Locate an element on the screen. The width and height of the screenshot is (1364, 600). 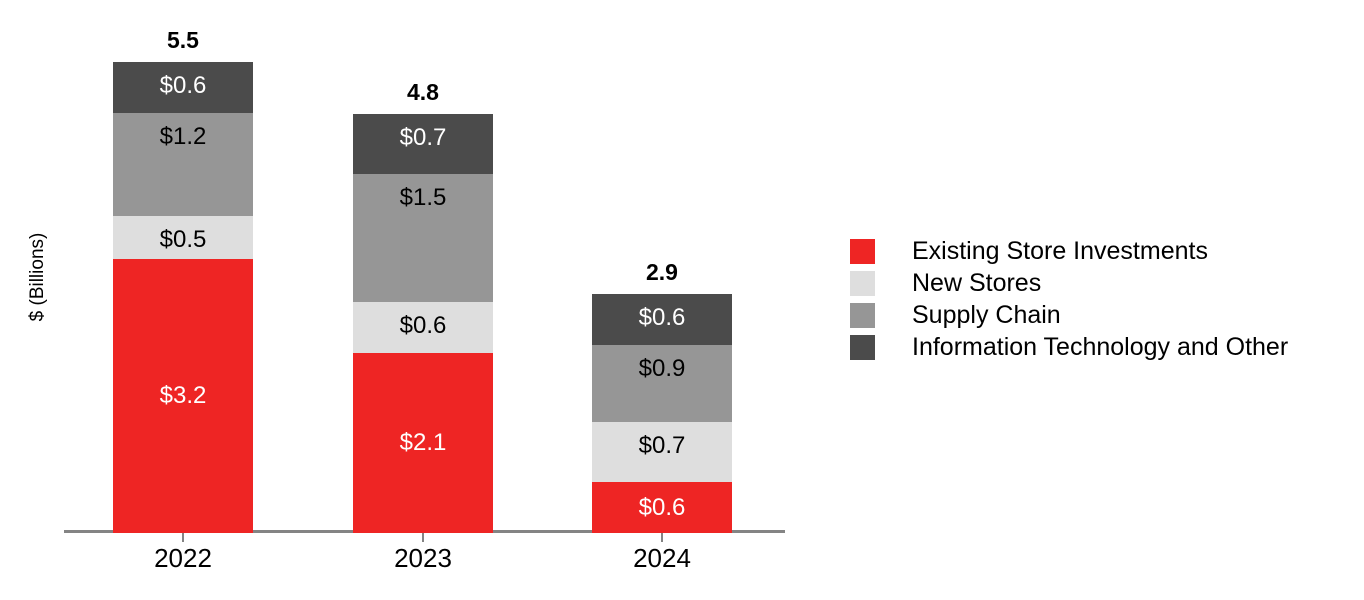
segment-value-label: $1.5 is located at coordinates (423, 197).